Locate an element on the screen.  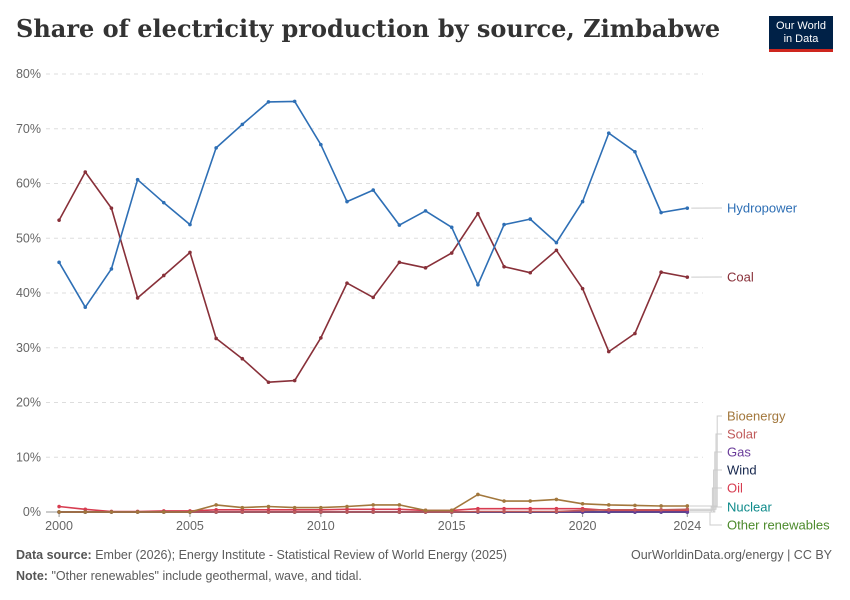
legend-item: Solar is located at coordinates (723, 468).